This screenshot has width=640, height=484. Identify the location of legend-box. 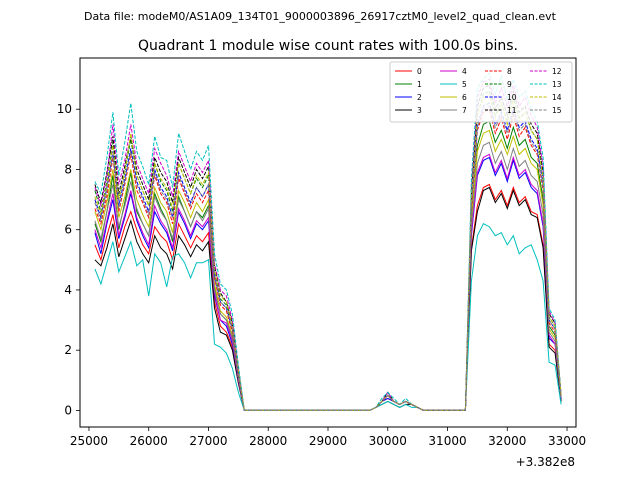
(481, 92).